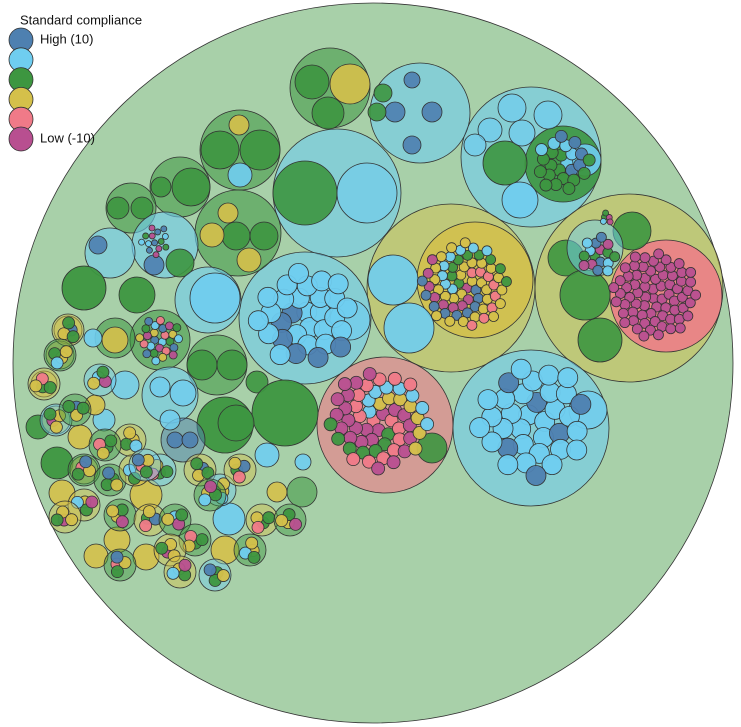 This screenshot has height=727, width=741. I want to click on legend-swatch, so click(21, 139).